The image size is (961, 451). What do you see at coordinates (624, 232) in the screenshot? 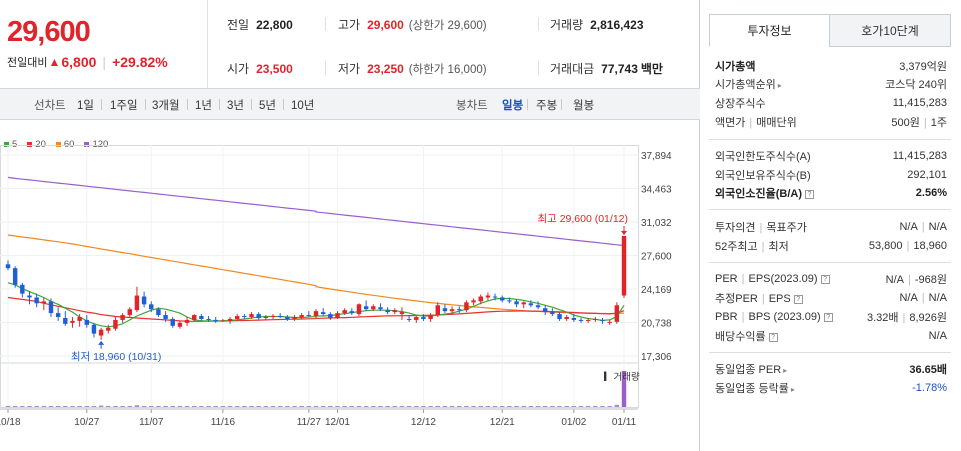
I see `down-arrow-icon` at bounding box center [624, 232].